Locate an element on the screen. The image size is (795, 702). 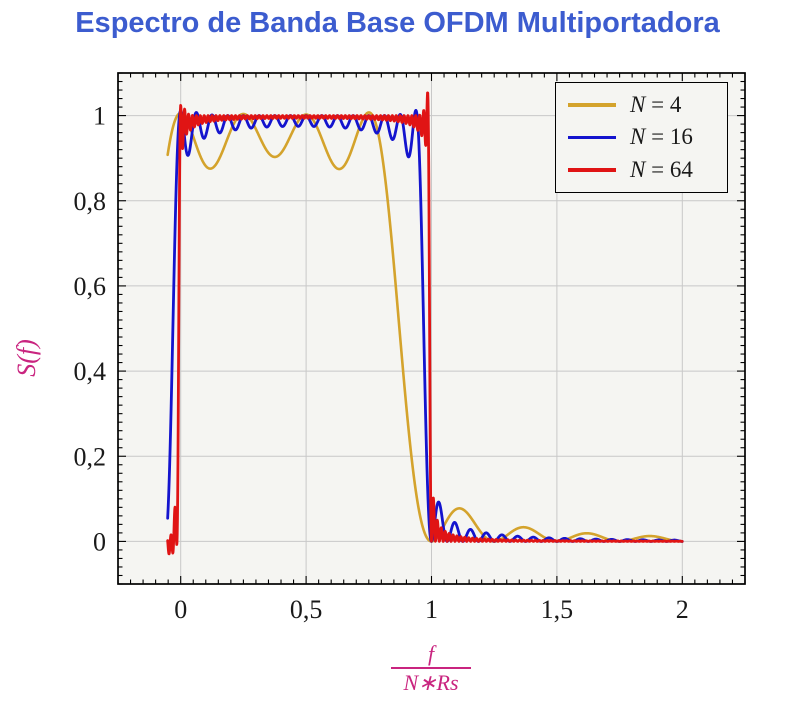
y-axis-label: S(f) is located at coordinates (27, 358).